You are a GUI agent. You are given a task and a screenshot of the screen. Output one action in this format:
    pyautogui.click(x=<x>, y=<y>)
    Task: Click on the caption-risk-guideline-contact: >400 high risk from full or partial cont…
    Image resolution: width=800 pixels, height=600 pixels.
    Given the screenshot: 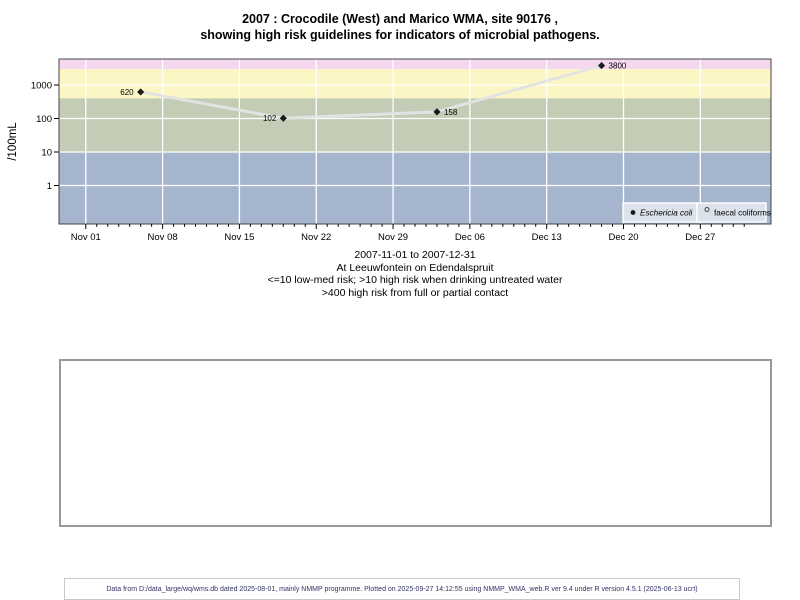 What is the action you would take?
    pyautogui.click(x=415, y=292)
    